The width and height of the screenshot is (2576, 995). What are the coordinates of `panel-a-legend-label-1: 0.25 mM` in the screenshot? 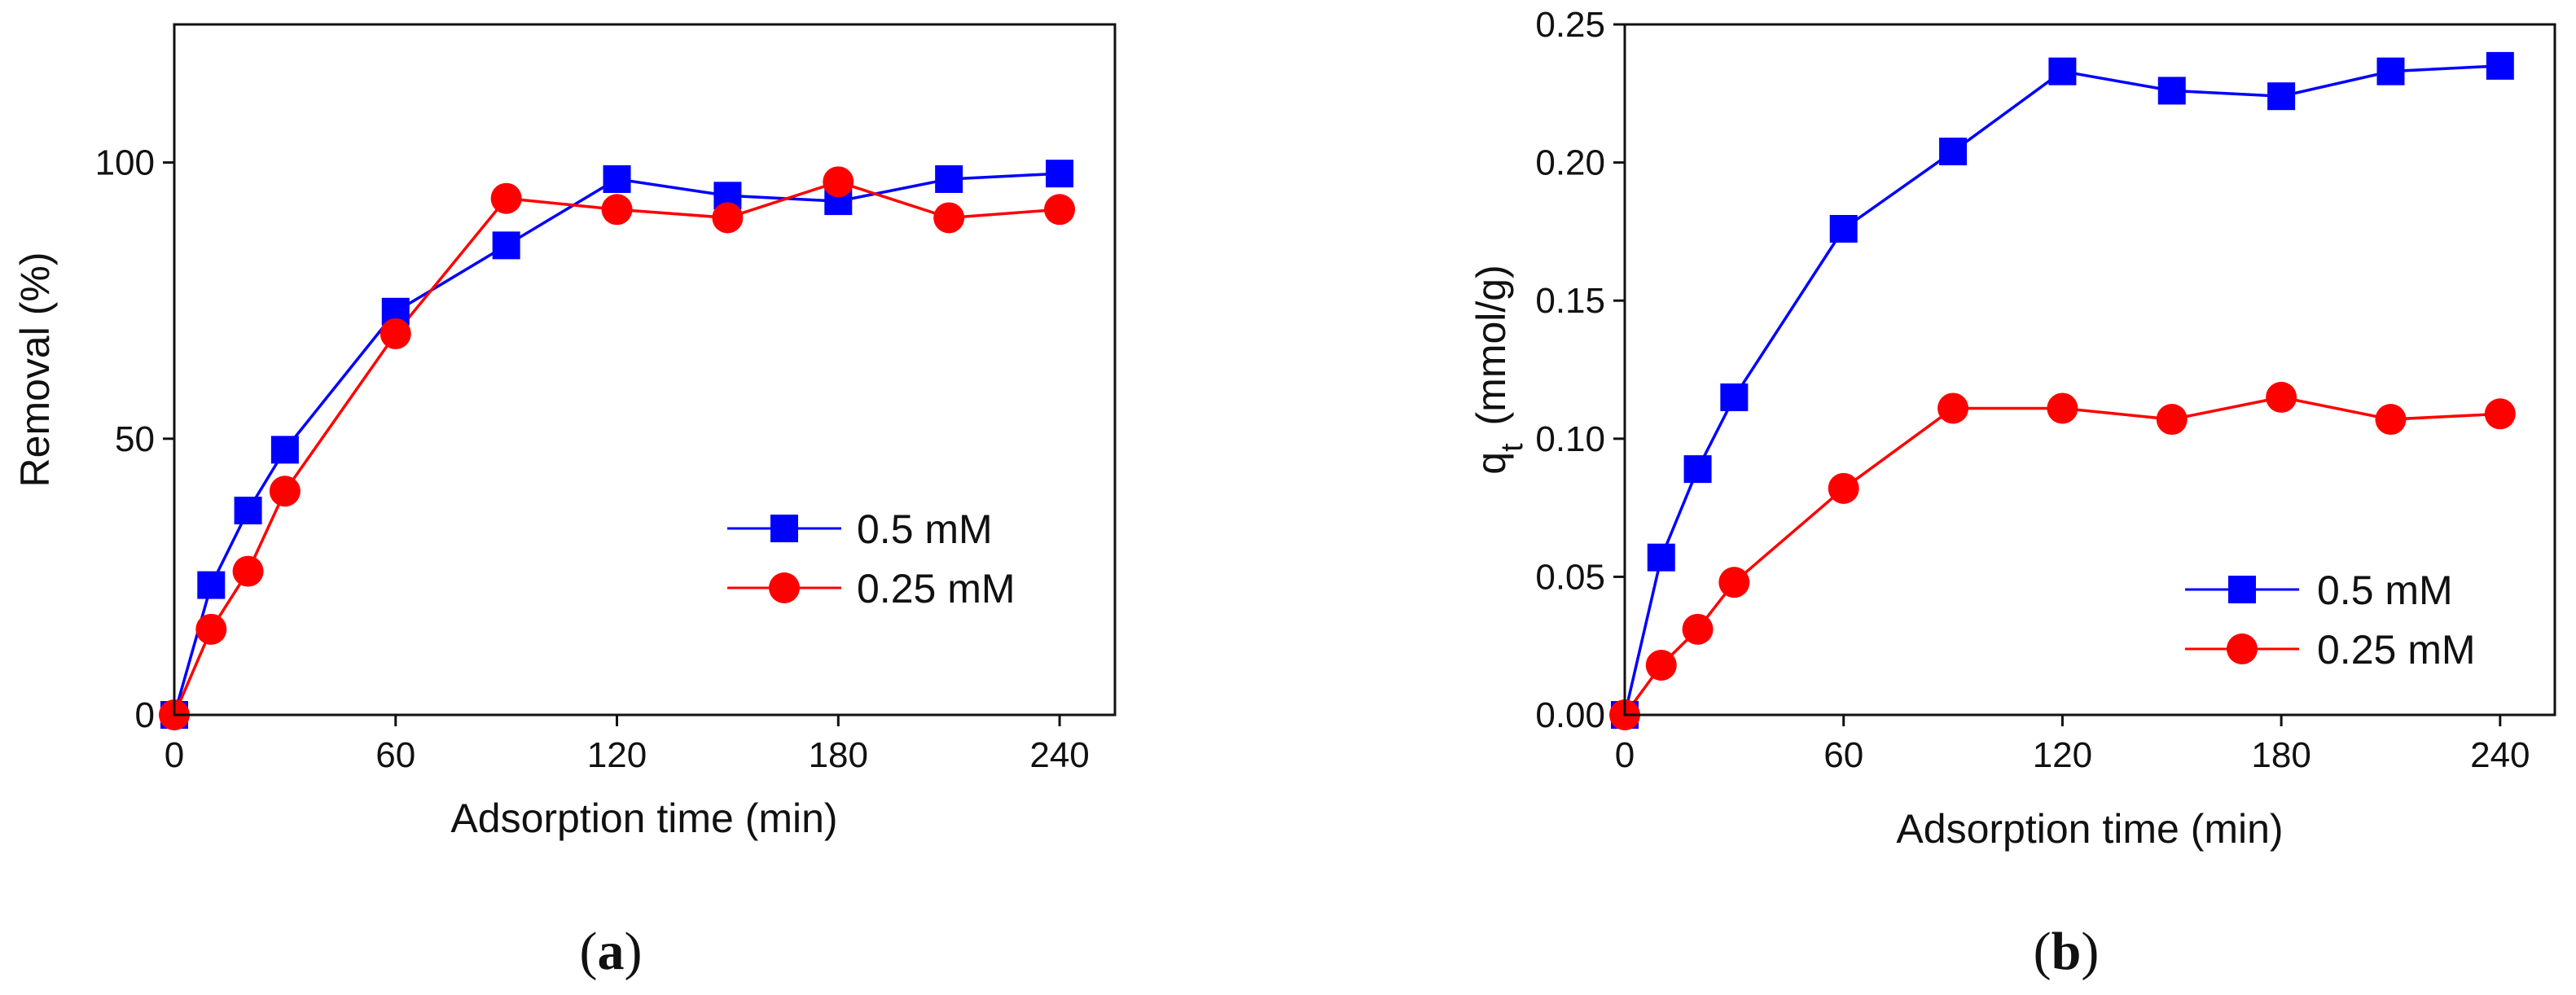 It's located at (936, 588).